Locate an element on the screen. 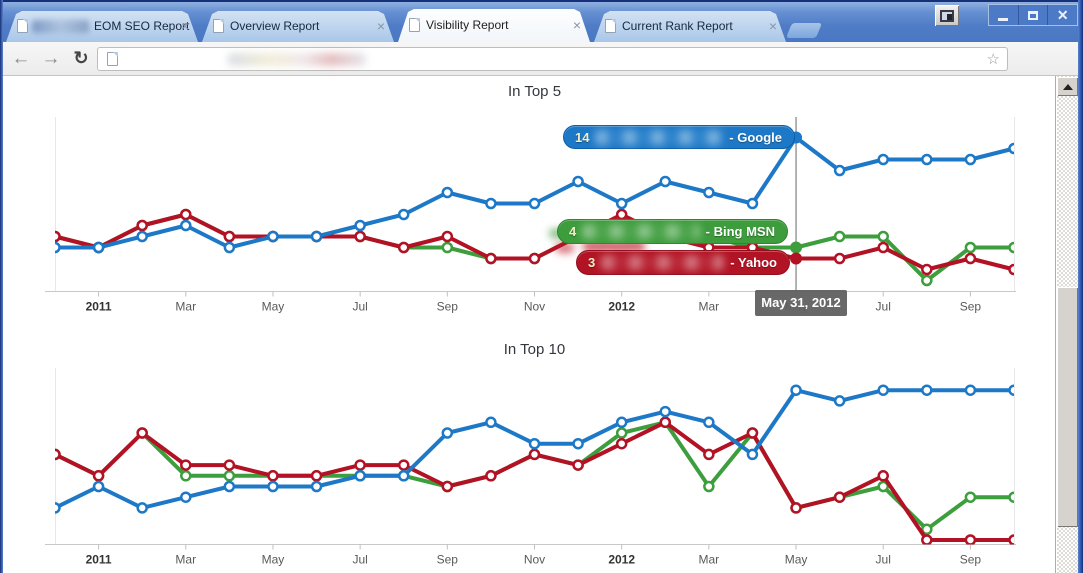  maximize-button is located at coordinates (1032, 15).